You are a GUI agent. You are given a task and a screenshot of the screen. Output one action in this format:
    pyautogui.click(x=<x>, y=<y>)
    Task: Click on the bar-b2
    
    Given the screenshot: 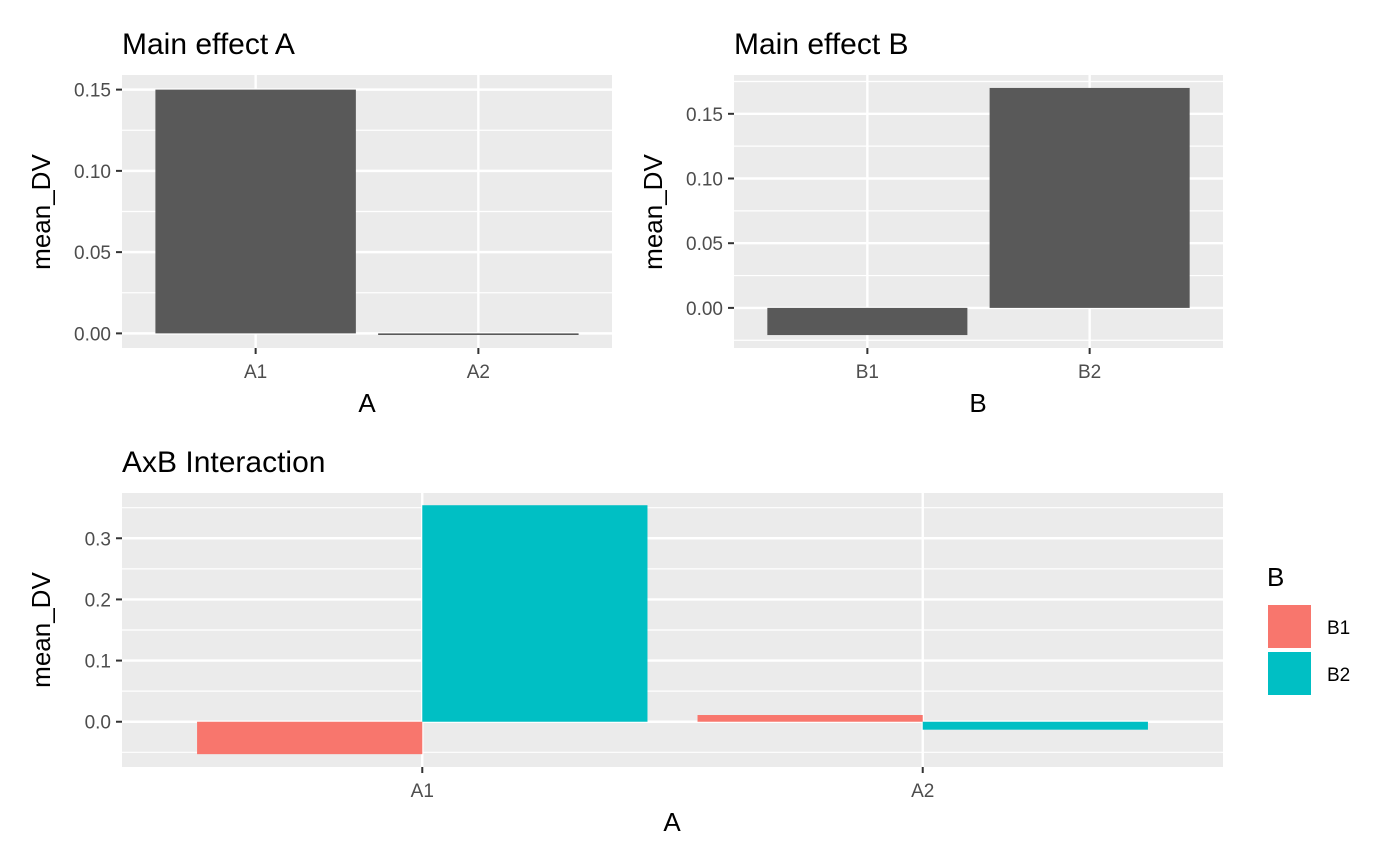 What is the action you would take?
    pyautogui.click(x=1089, y=197)
    